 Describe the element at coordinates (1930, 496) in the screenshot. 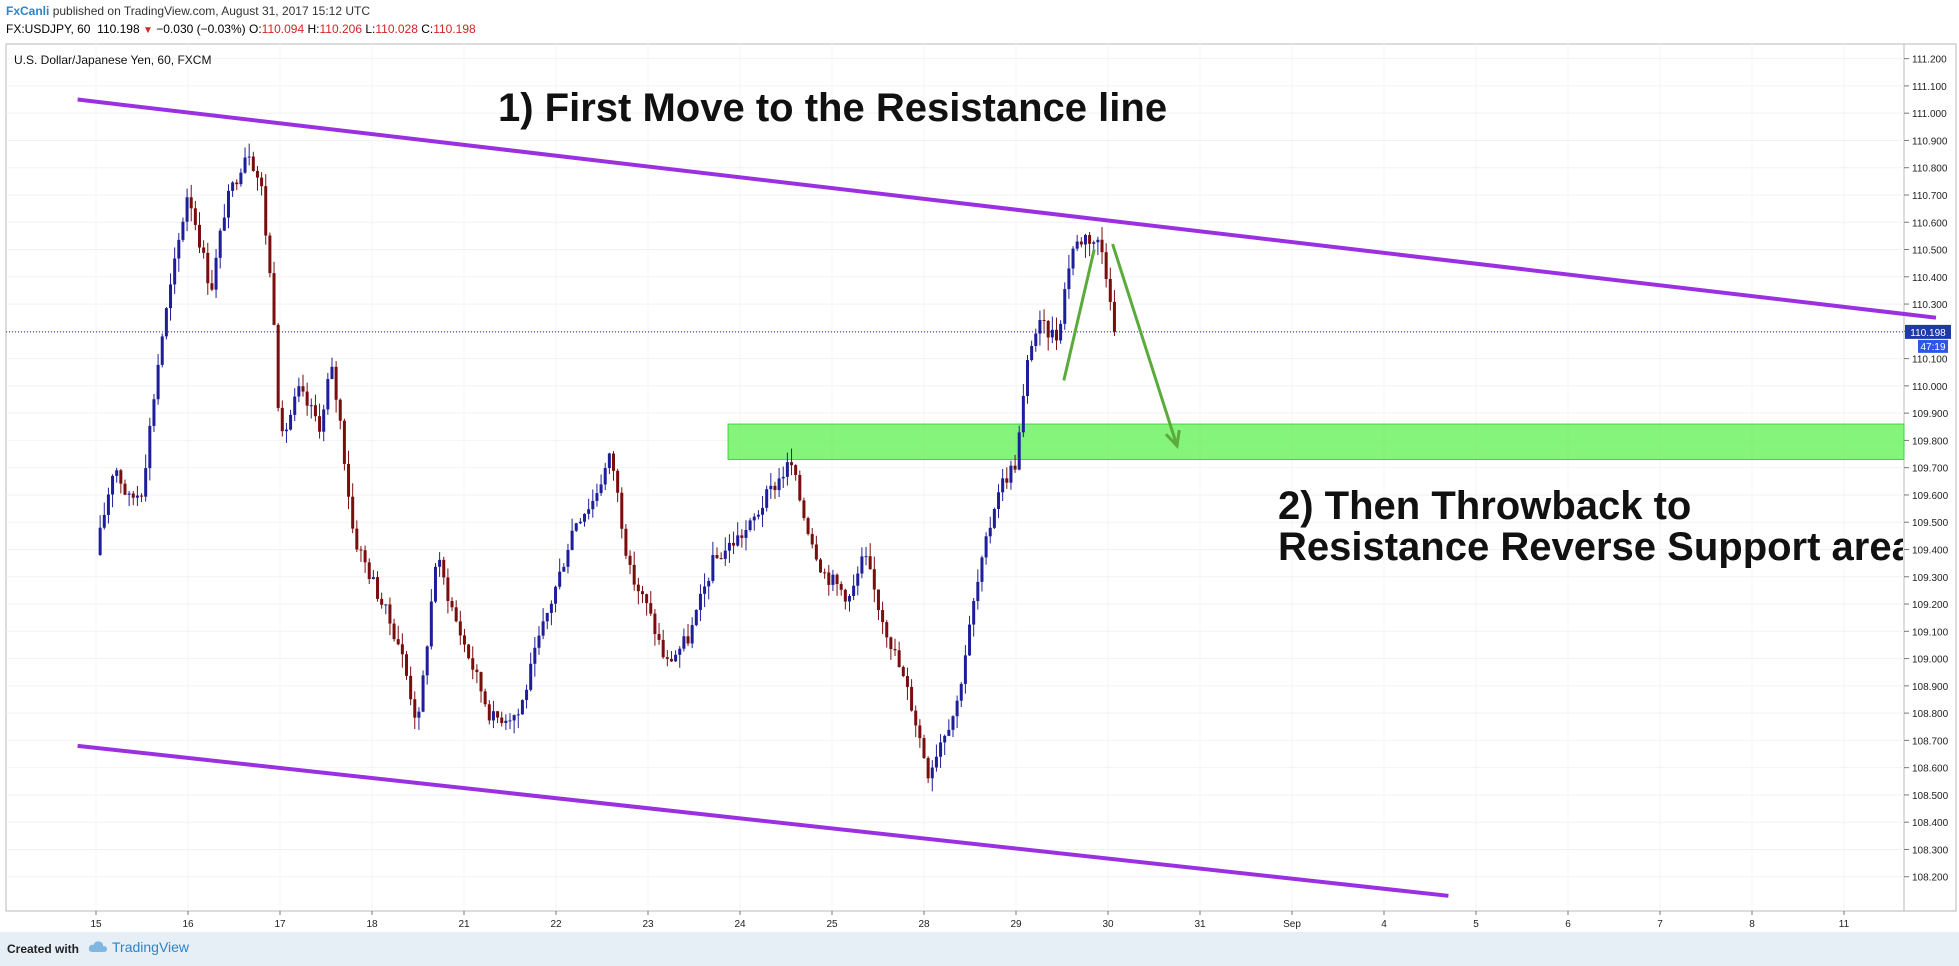

I see `y-tick-label: 109.600` at that location.